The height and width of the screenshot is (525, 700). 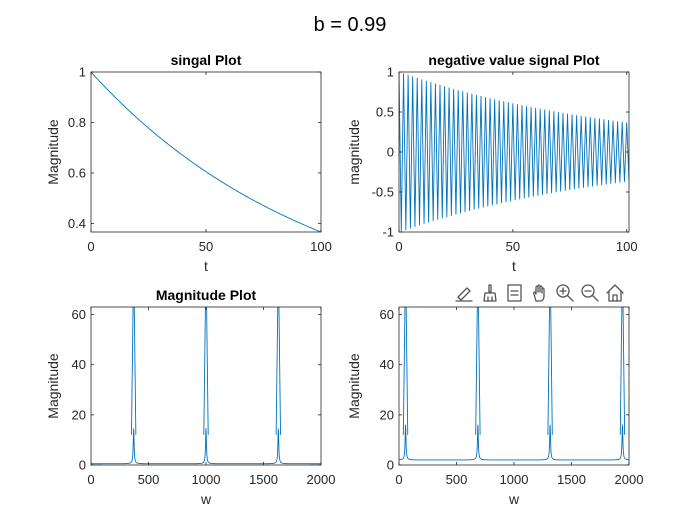 I want to click on y-axis-label: magnitude, so click(x=354, y=152).